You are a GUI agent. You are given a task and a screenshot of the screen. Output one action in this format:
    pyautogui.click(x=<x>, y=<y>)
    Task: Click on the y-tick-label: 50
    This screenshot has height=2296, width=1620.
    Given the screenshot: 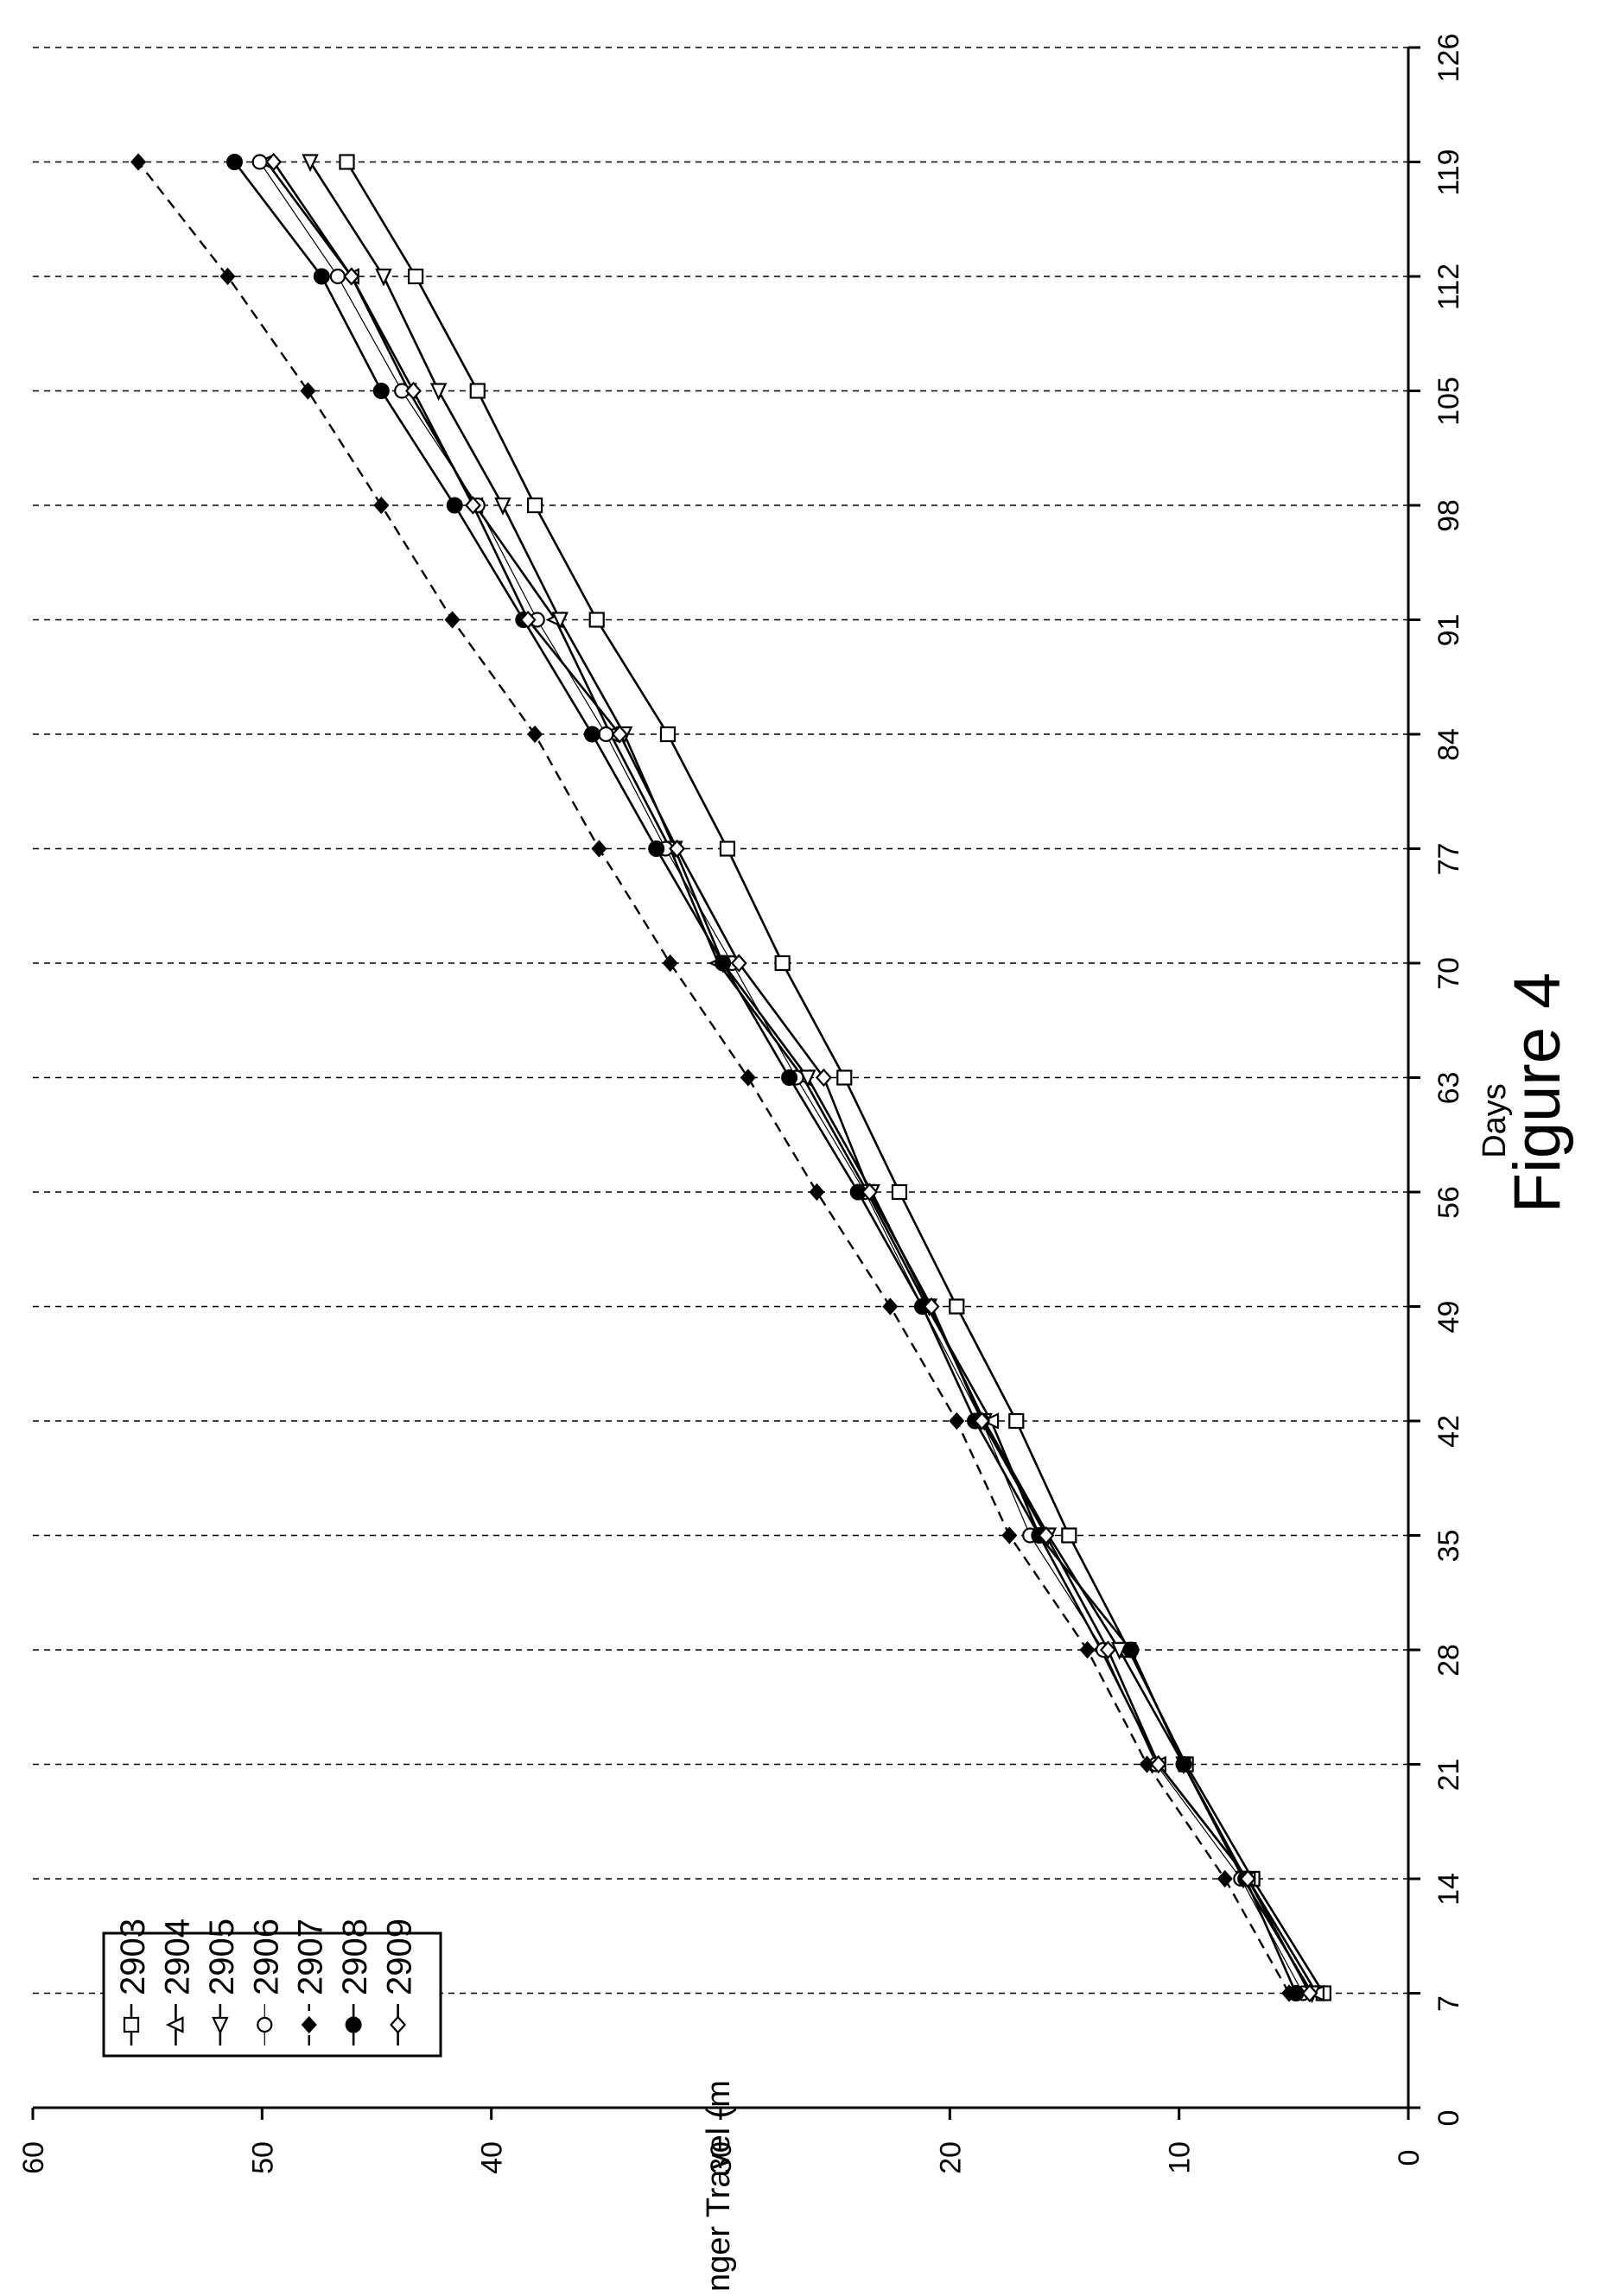 What is the action you would take?
    pyautogui.click(x=262, y=2157)
    